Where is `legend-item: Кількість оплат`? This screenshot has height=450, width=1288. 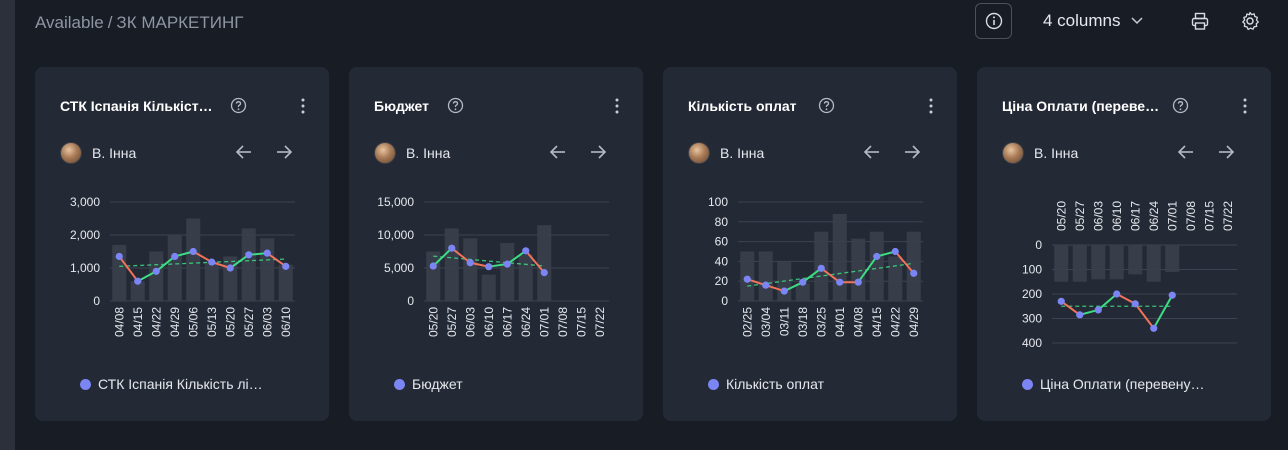 legend-item: Кількість оплат is located at coordinates (766, 384).